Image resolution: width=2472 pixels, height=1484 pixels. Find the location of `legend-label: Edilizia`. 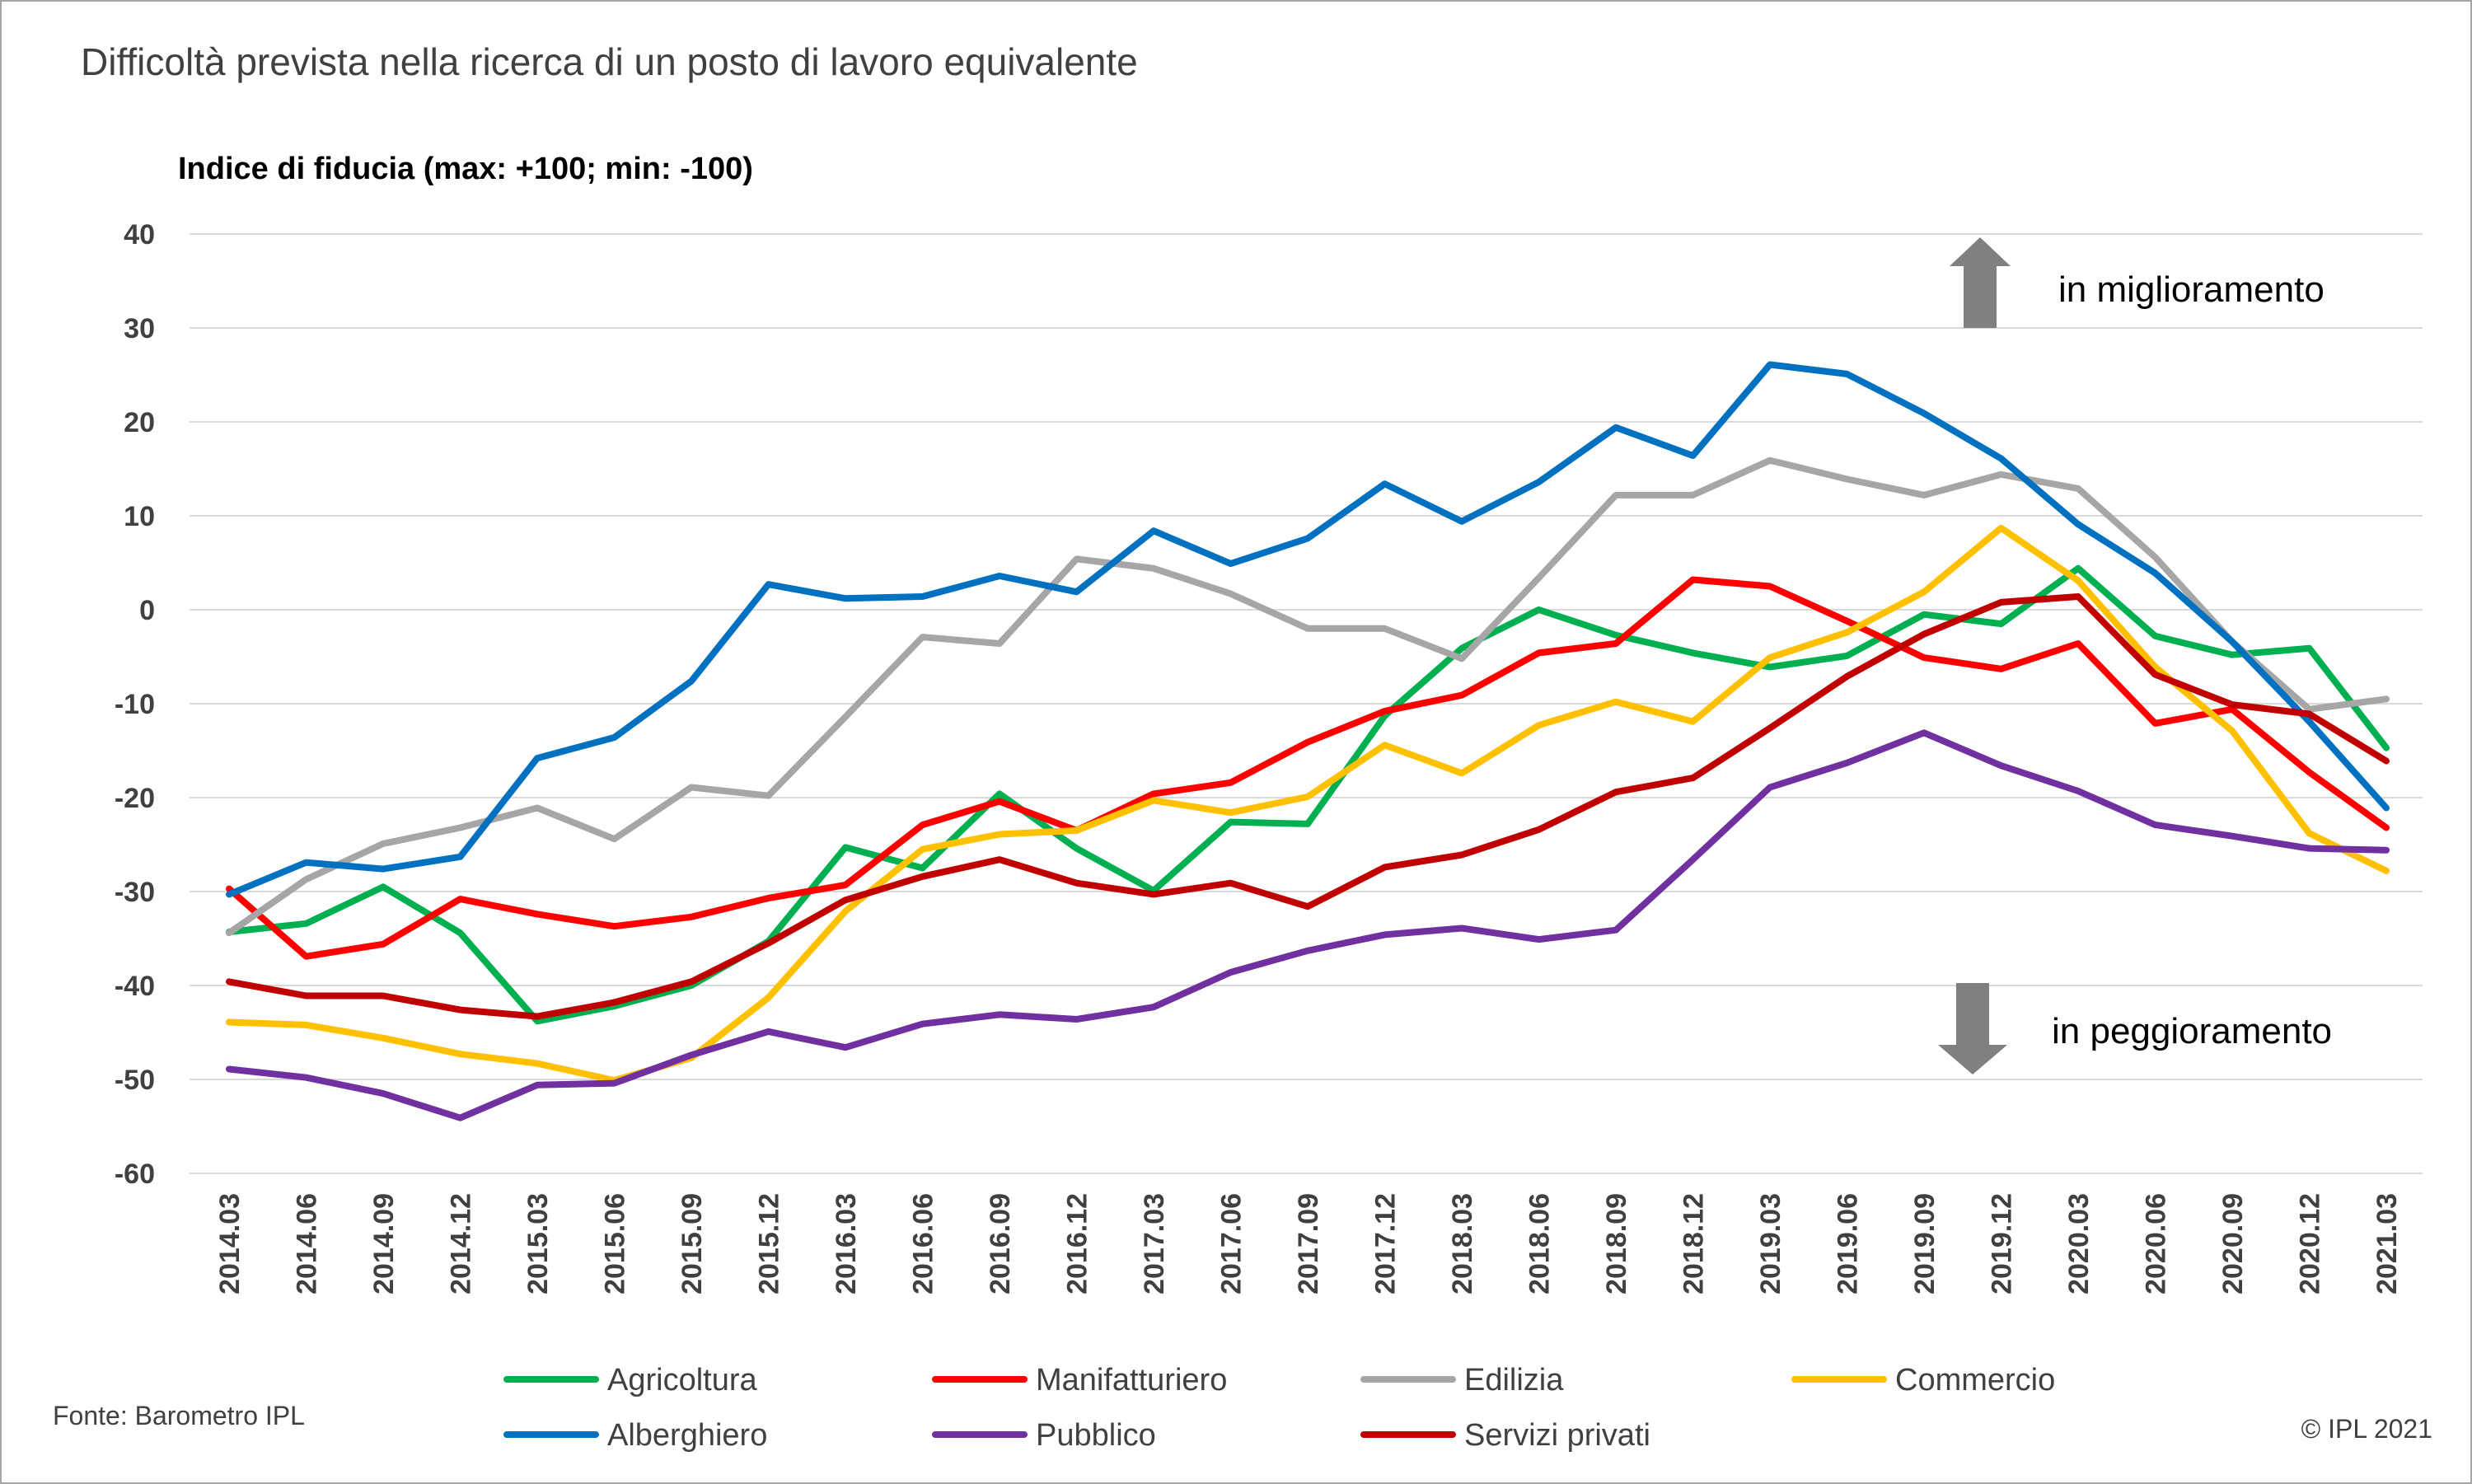

legend-label: Edilizia is located at coordinates (1514, 1380).